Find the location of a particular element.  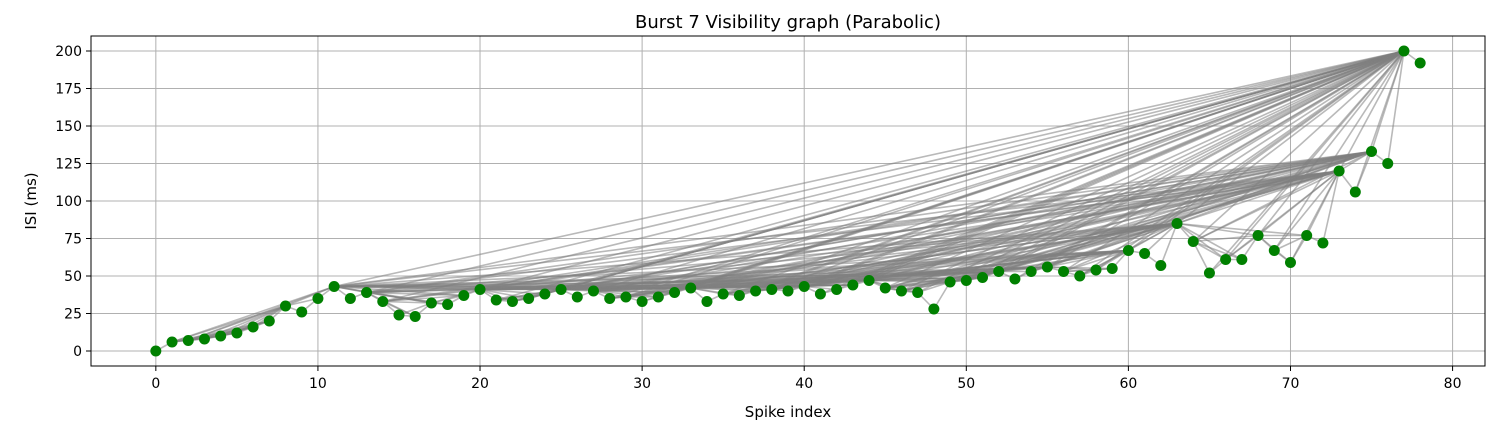

x-axis-label: Spike index is located at coordinates (788, 412).